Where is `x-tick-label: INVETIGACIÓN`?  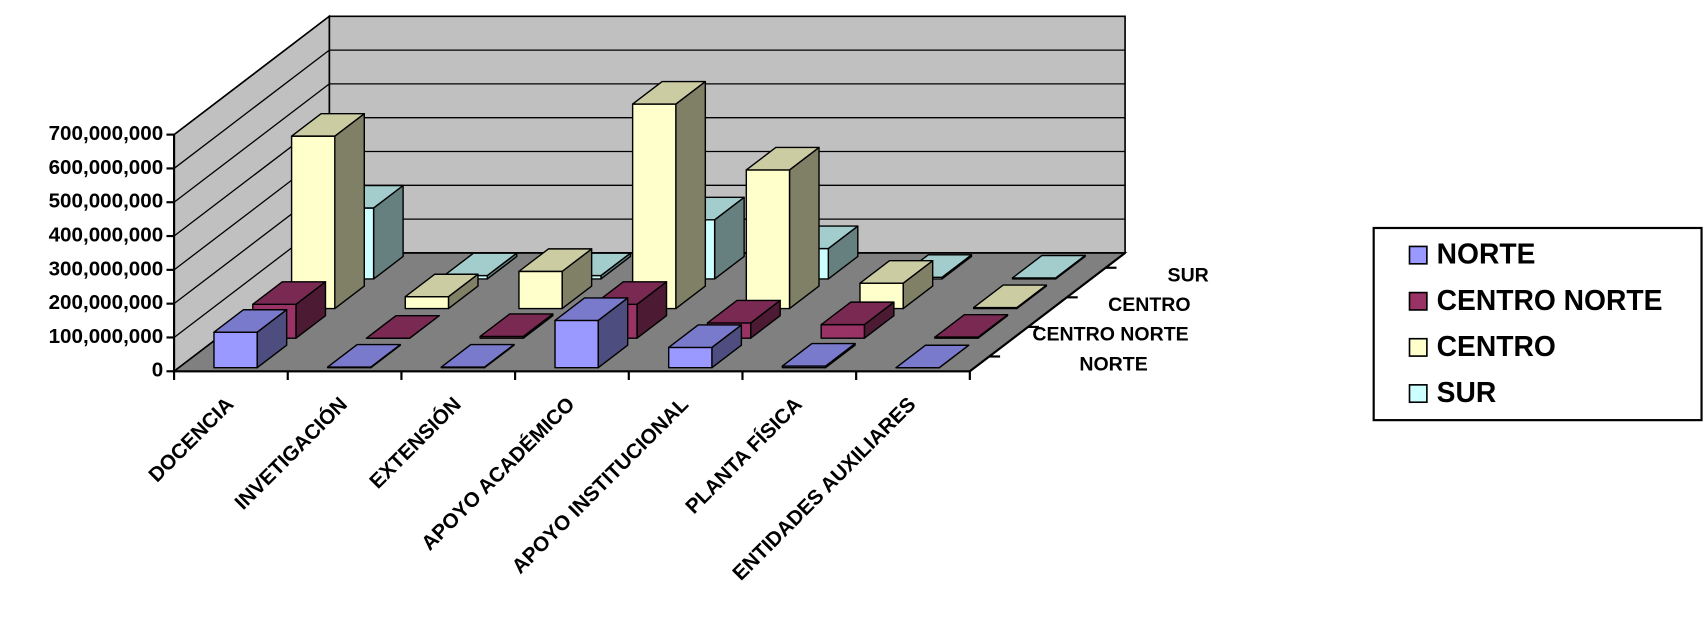
x-tick-label: INVETIGACIÓN is located at coordinates (291, 453).